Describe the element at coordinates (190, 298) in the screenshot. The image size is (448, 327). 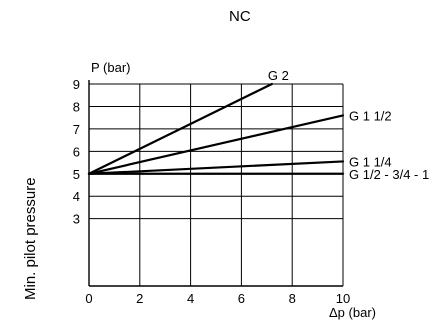
I see `x-tick-label: 4` at that location.